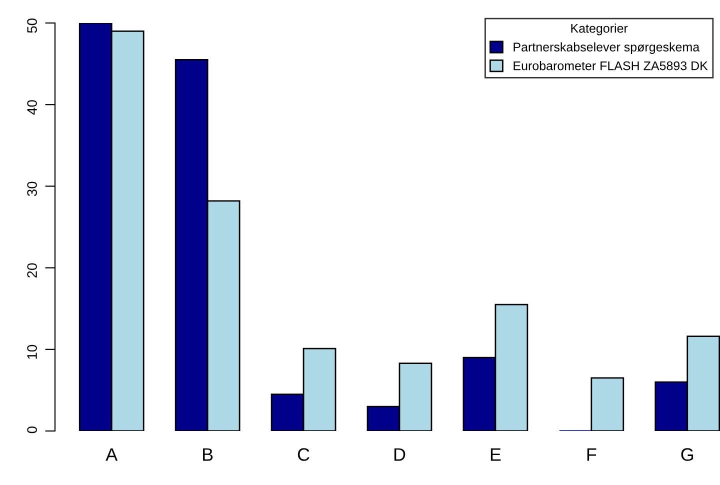 The width and height of the screenshot is (720, 485). Describe the element at coordinates (32, 430) in the screenshot. I see `y-tick-label: 0` at that location.